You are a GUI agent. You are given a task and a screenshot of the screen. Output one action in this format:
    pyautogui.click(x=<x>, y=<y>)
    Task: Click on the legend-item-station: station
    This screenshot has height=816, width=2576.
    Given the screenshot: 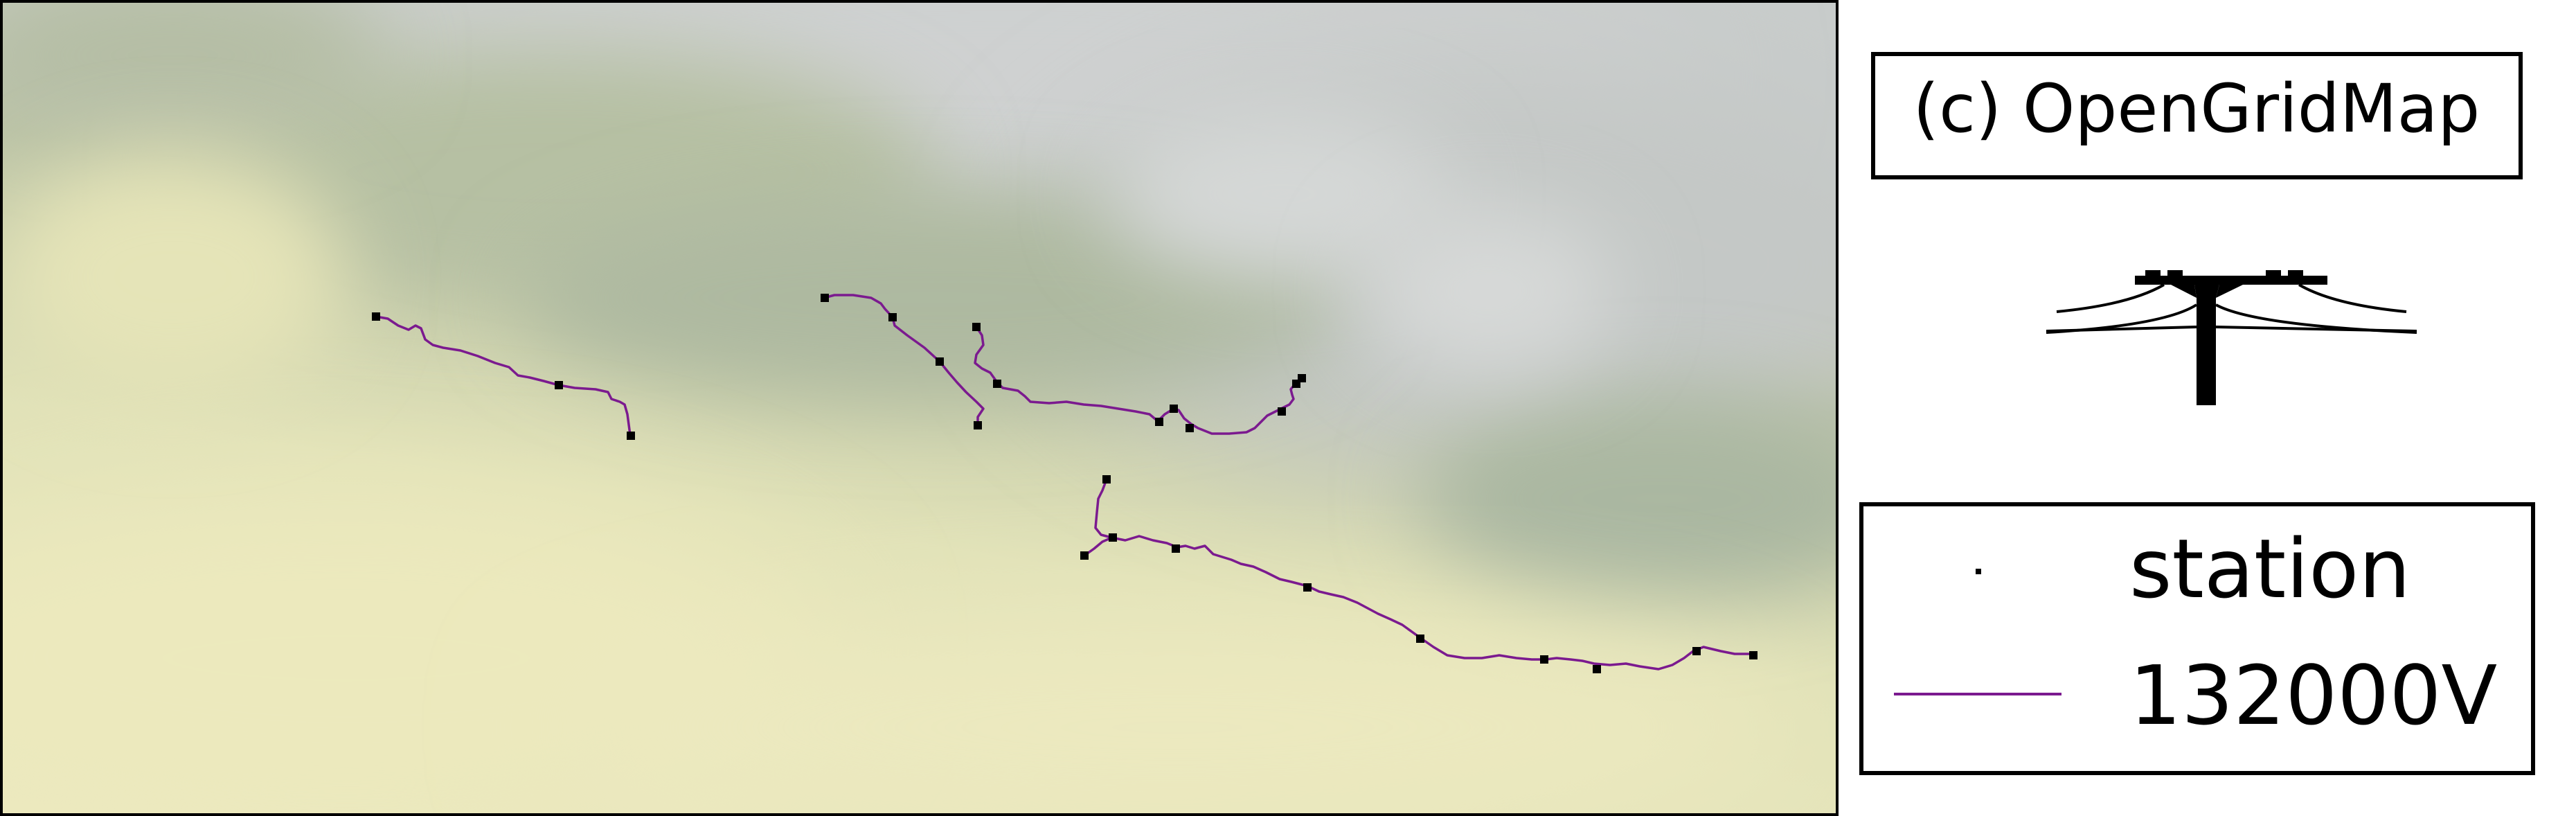 What is the action you would take?
    pyautogui.click(x=2193, y=569)
    